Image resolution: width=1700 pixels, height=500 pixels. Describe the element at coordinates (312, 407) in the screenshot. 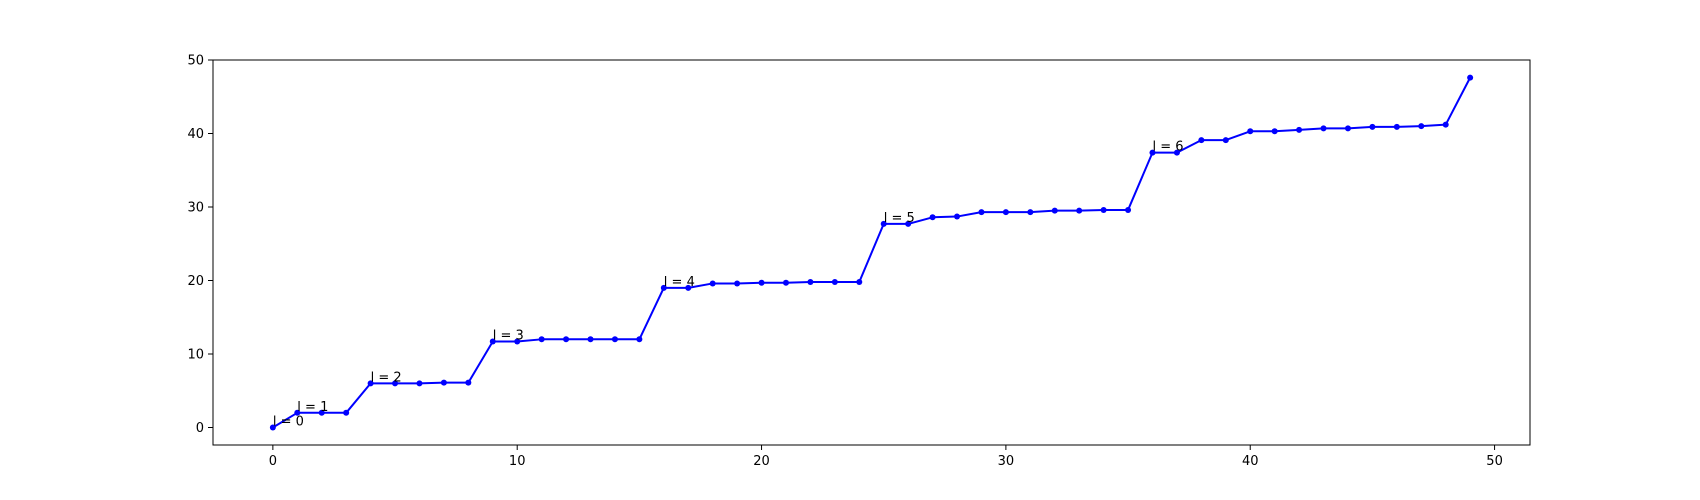

I see `annotation-label: l = 1` at that location.